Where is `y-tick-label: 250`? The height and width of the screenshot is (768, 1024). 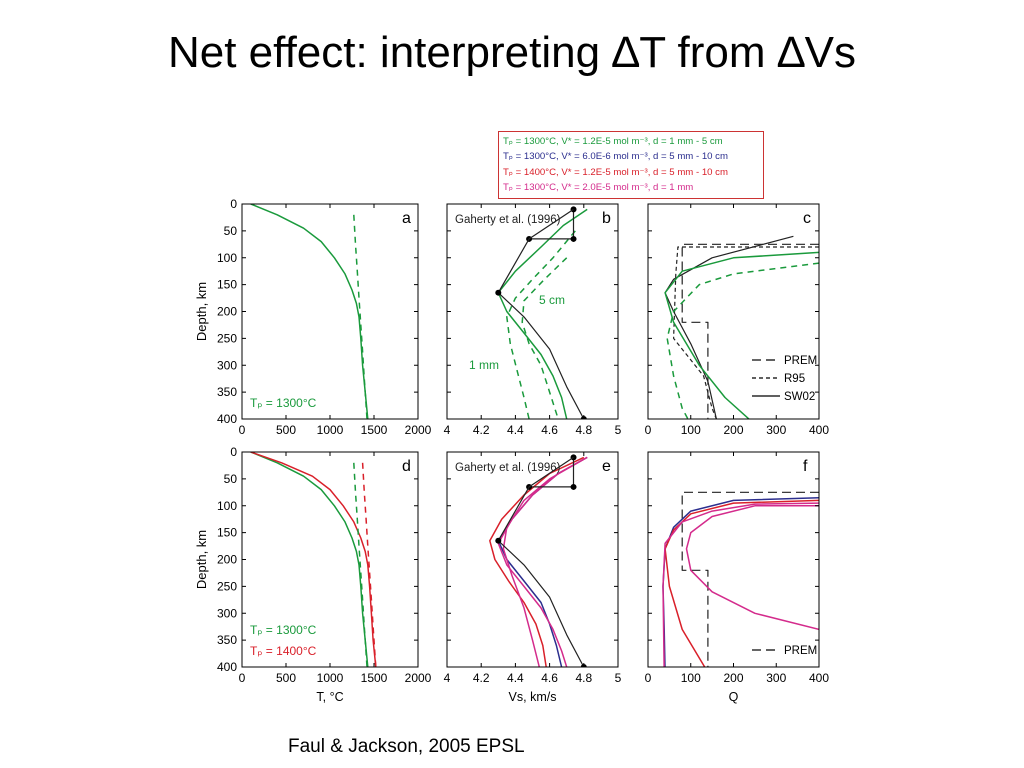 y-tick-label: 250 is located at coordinates (227, 586).